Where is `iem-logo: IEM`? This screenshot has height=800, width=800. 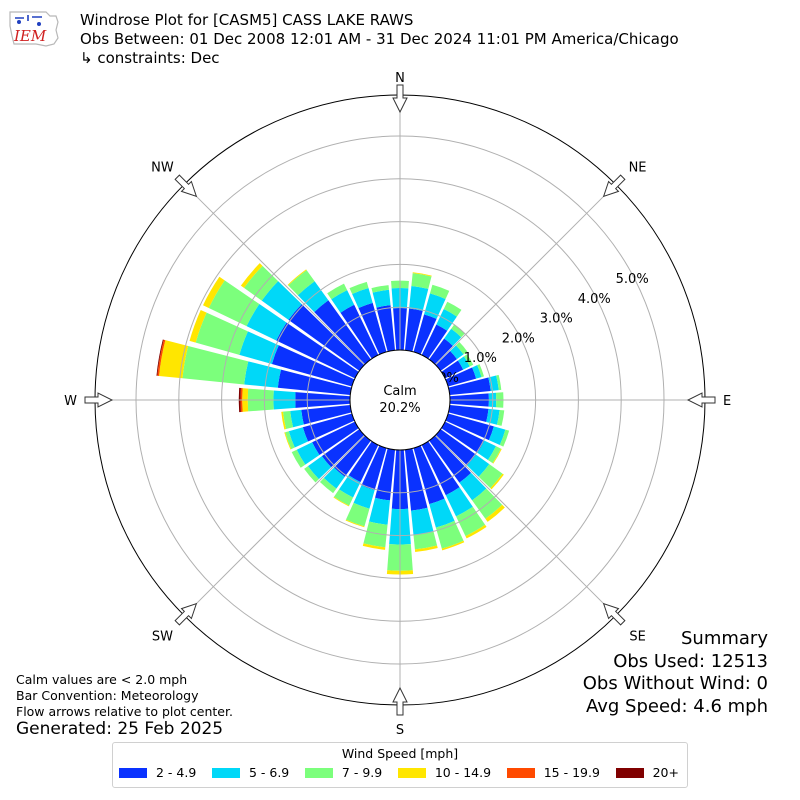 iem-logo: IEM is located at coordinates (34, 29).